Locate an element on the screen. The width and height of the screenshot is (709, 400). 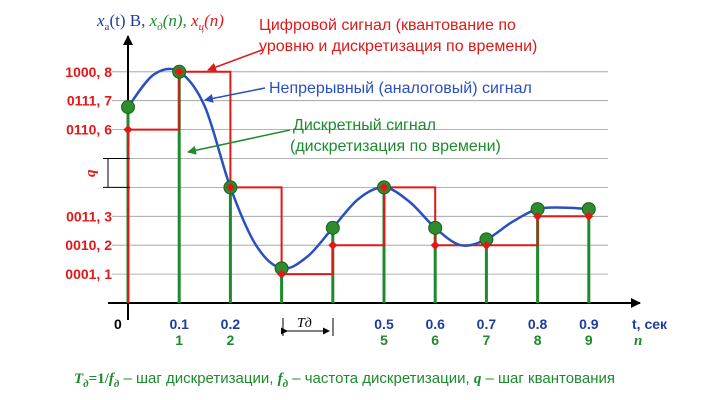
x-tick-label: 0.6 is located at coordinates (435, 324).